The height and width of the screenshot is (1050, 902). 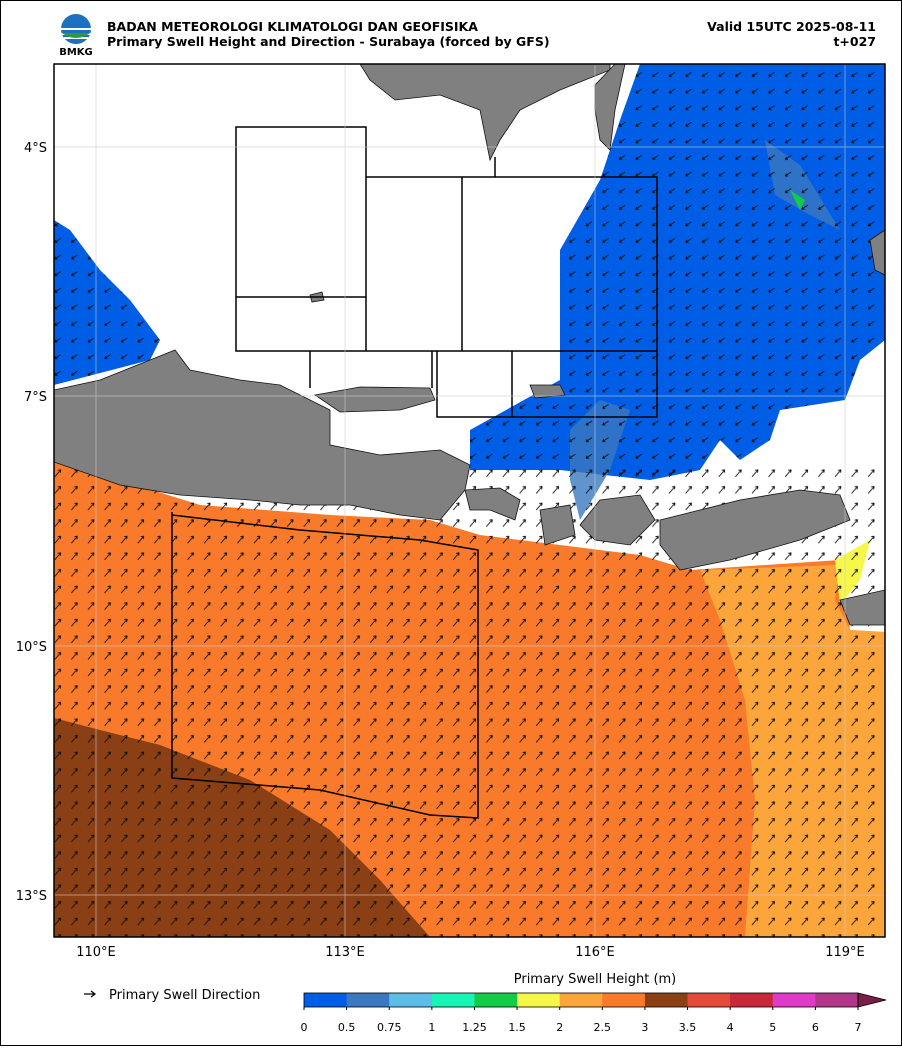 What do you see at coordinates (347, 1027) in the screenshot?
I see `colorbar-tick-label: 0.5` at bounding box center [347, 1027].